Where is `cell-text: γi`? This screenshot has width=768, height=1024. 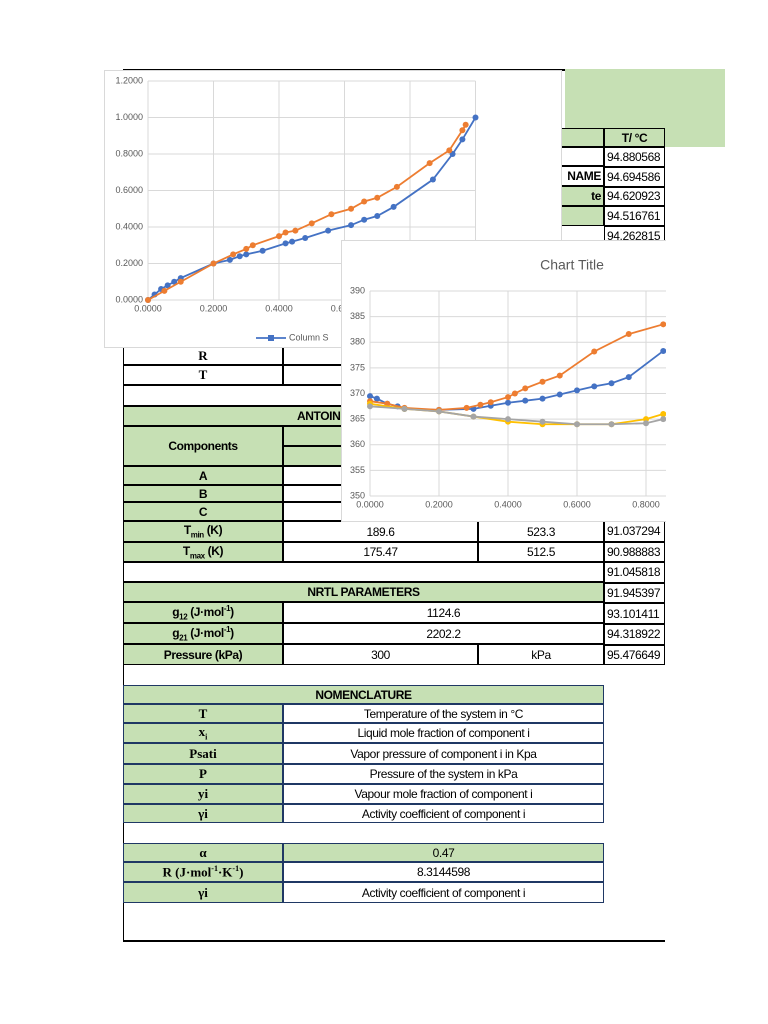 cell-text: γi is located at coordinates (203, 814).